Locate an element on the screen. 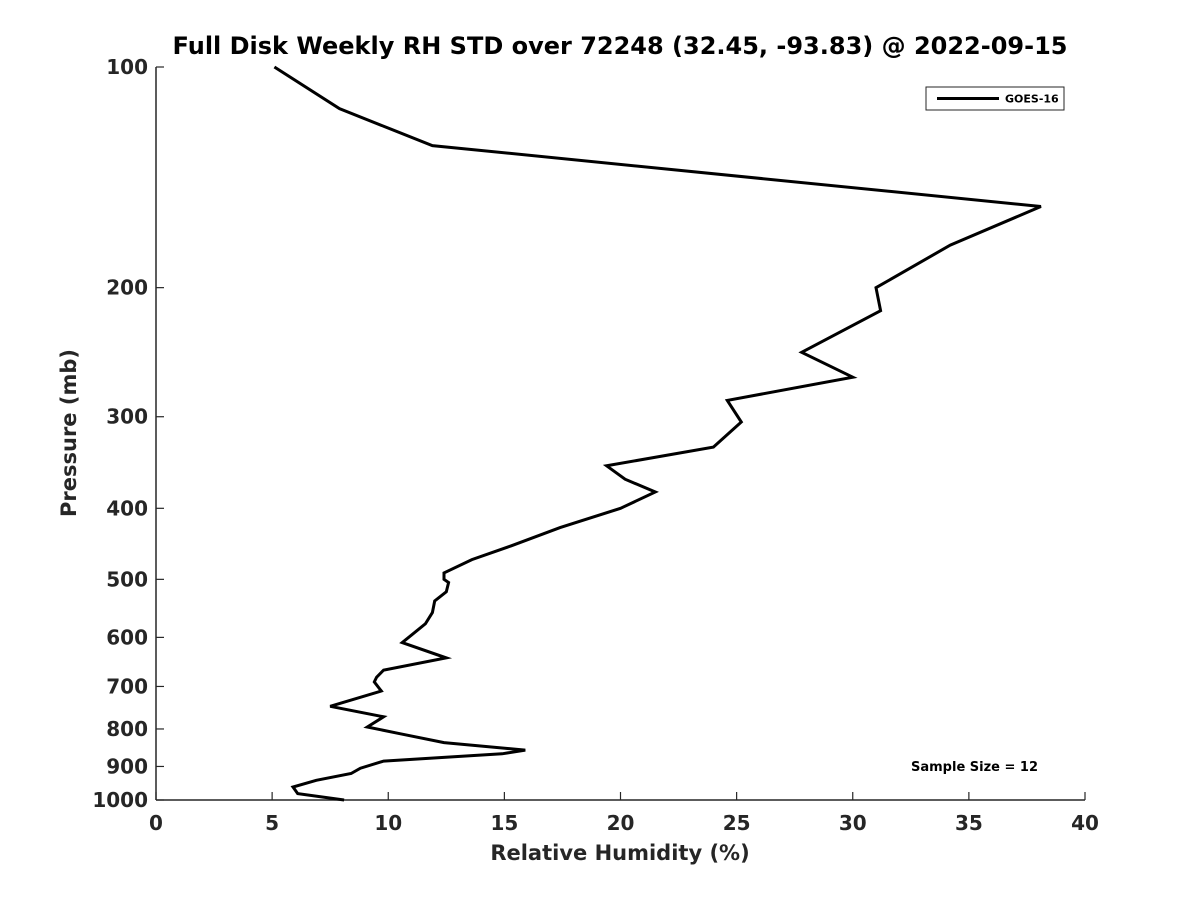  x-tick-label: 25 is located at coordinates (737, 823).